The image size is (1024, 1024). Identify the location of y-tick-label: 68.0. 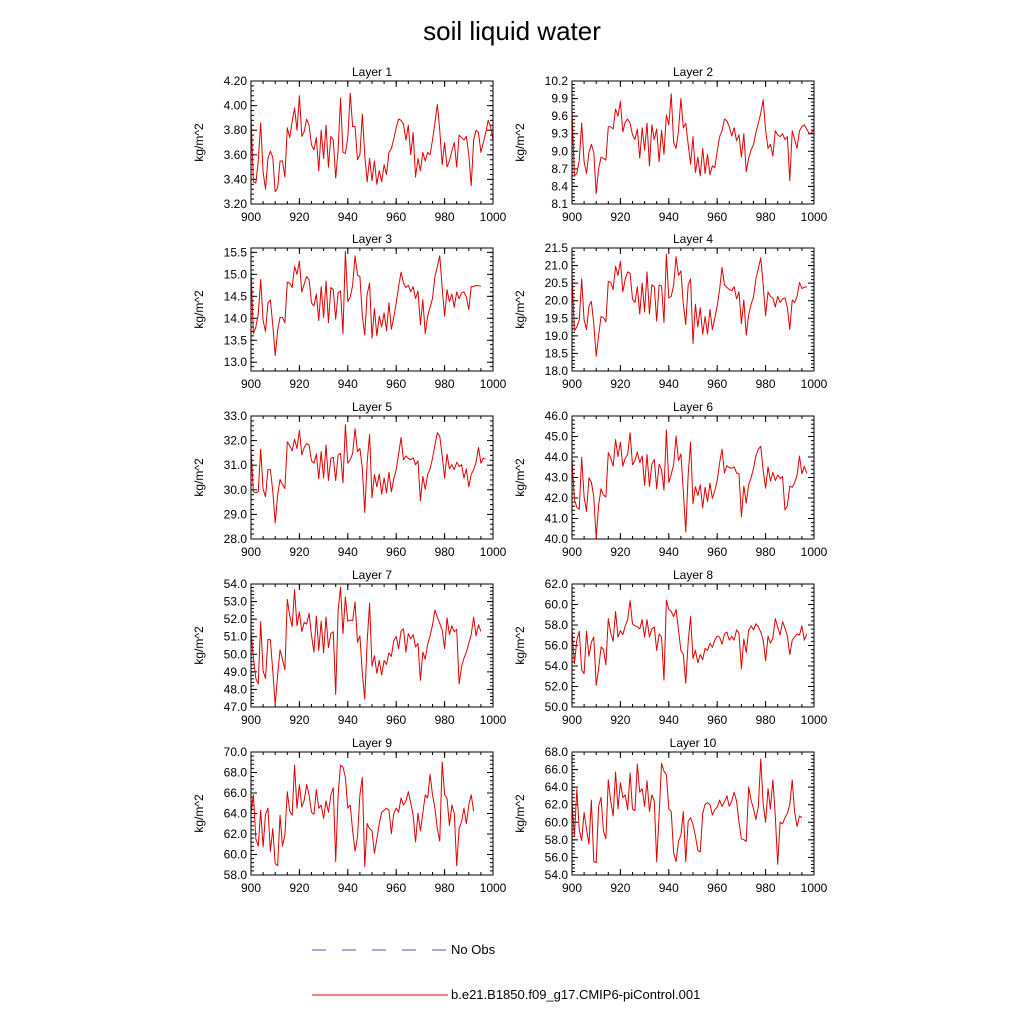
(557, 752).